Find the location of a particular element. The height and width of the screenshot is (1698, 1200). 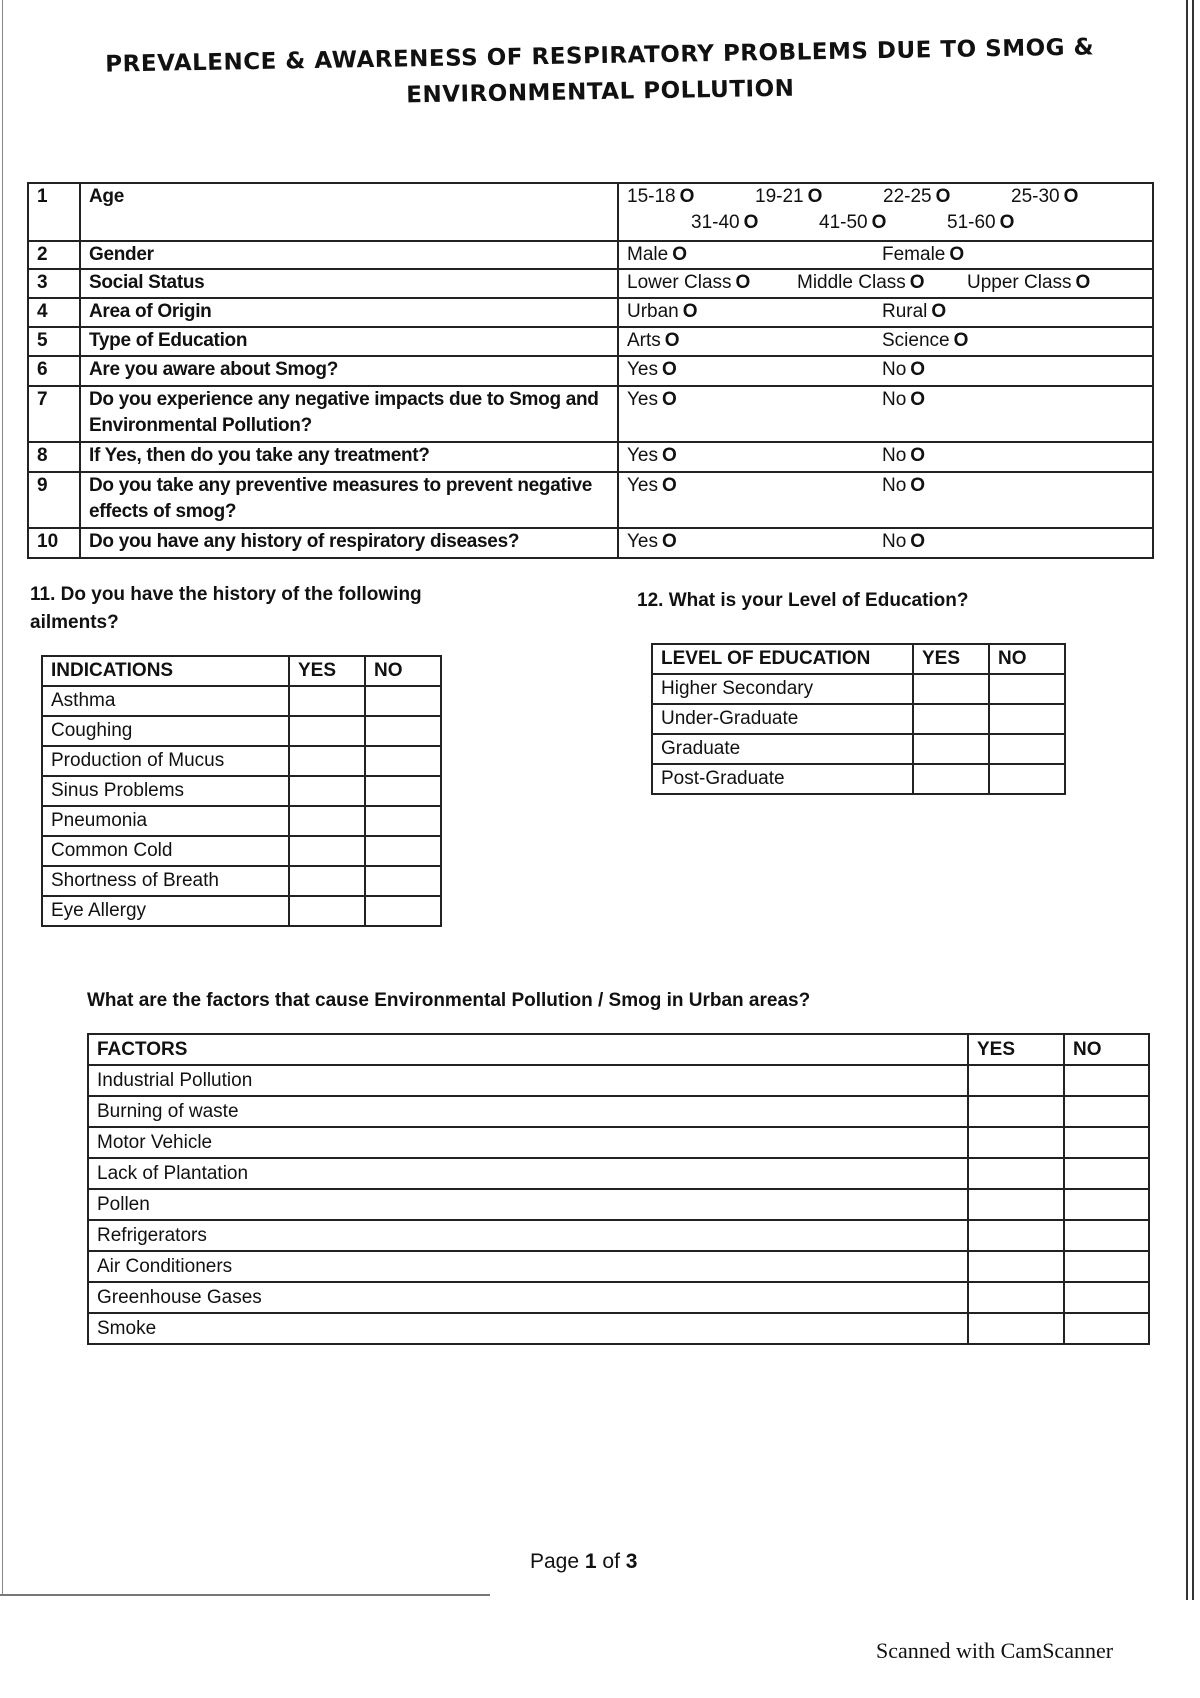

question-number: 4 is located at coordinates (54, 312).